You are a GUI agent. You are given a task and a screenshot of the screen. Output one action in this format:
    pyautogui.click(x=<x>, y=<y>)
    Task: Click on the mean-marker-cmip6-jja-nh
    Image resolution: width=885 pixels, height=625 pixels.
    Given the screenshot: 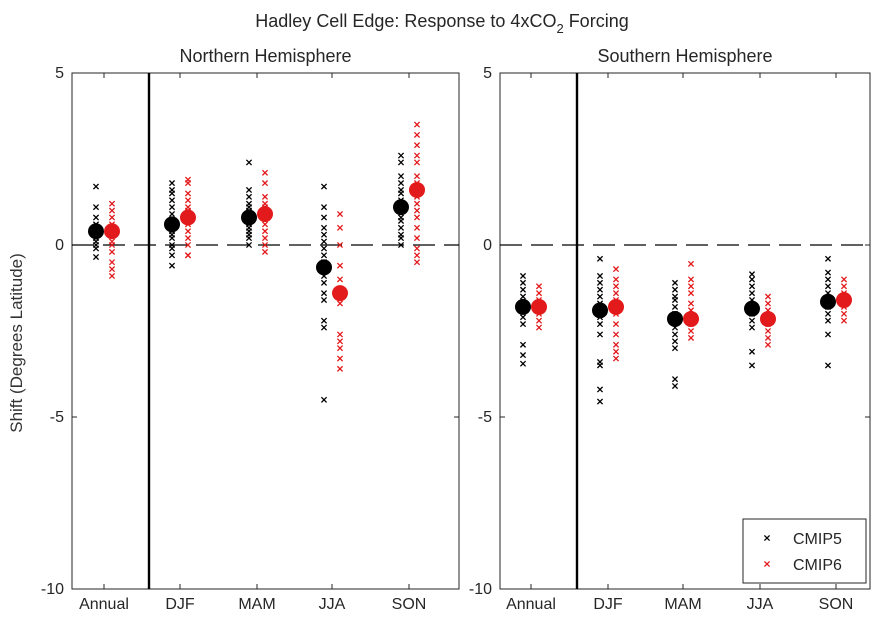 What is the action you would take?
    pyautogui.click(x=340, y=293)
    